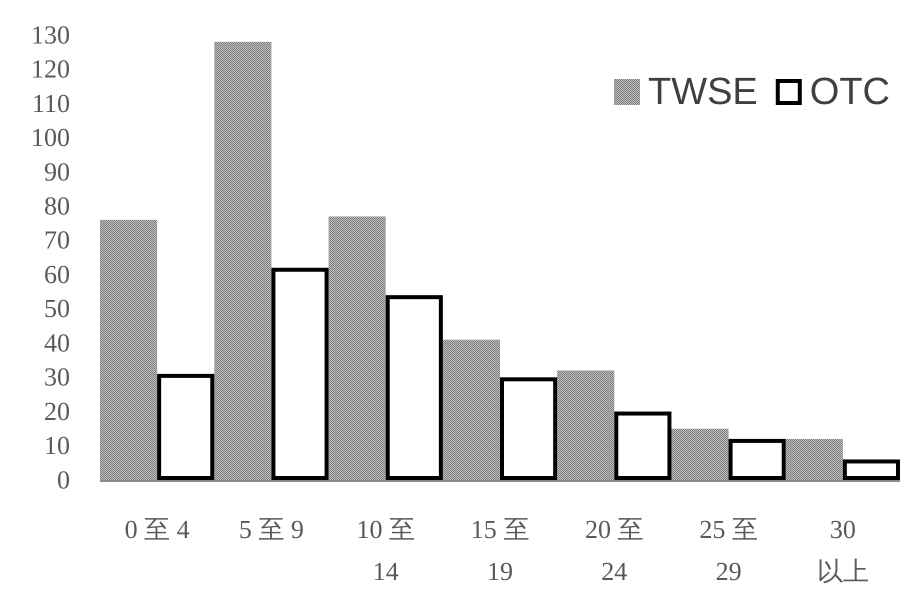 This screenshot has width=906, height=599. What do you see at coordinates (157, 529) in the screenshot?
I see `x-tick-label: 0 至 4` at bounding box center [157, 529].